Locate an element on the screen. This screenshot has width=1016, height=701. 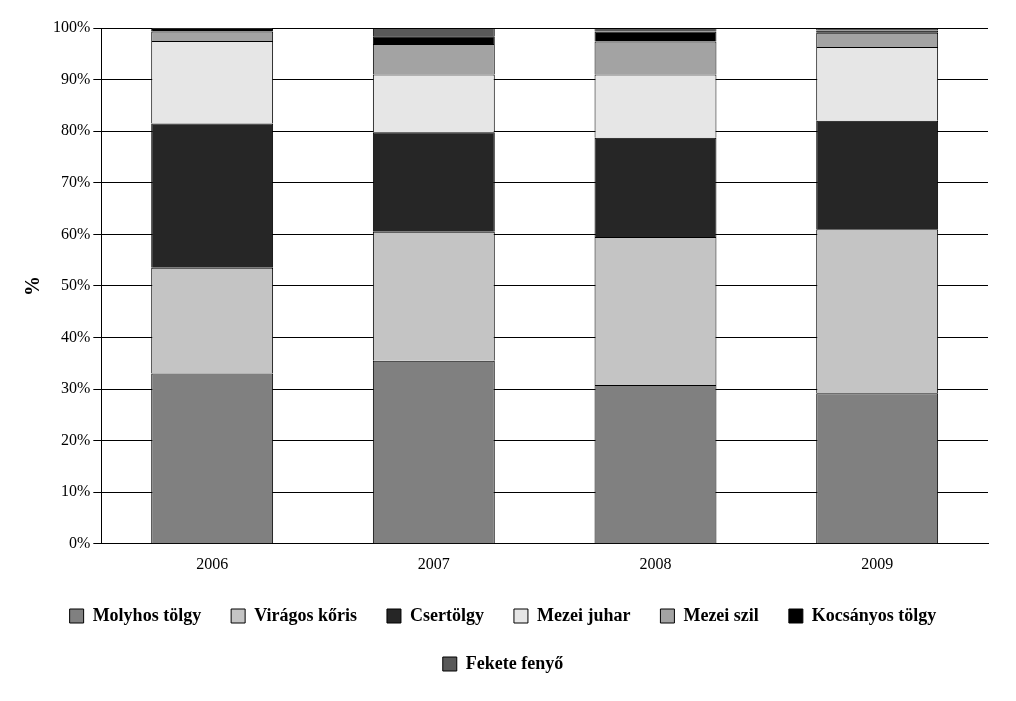
y-axis-title: % is located at coordinates (32, 285).